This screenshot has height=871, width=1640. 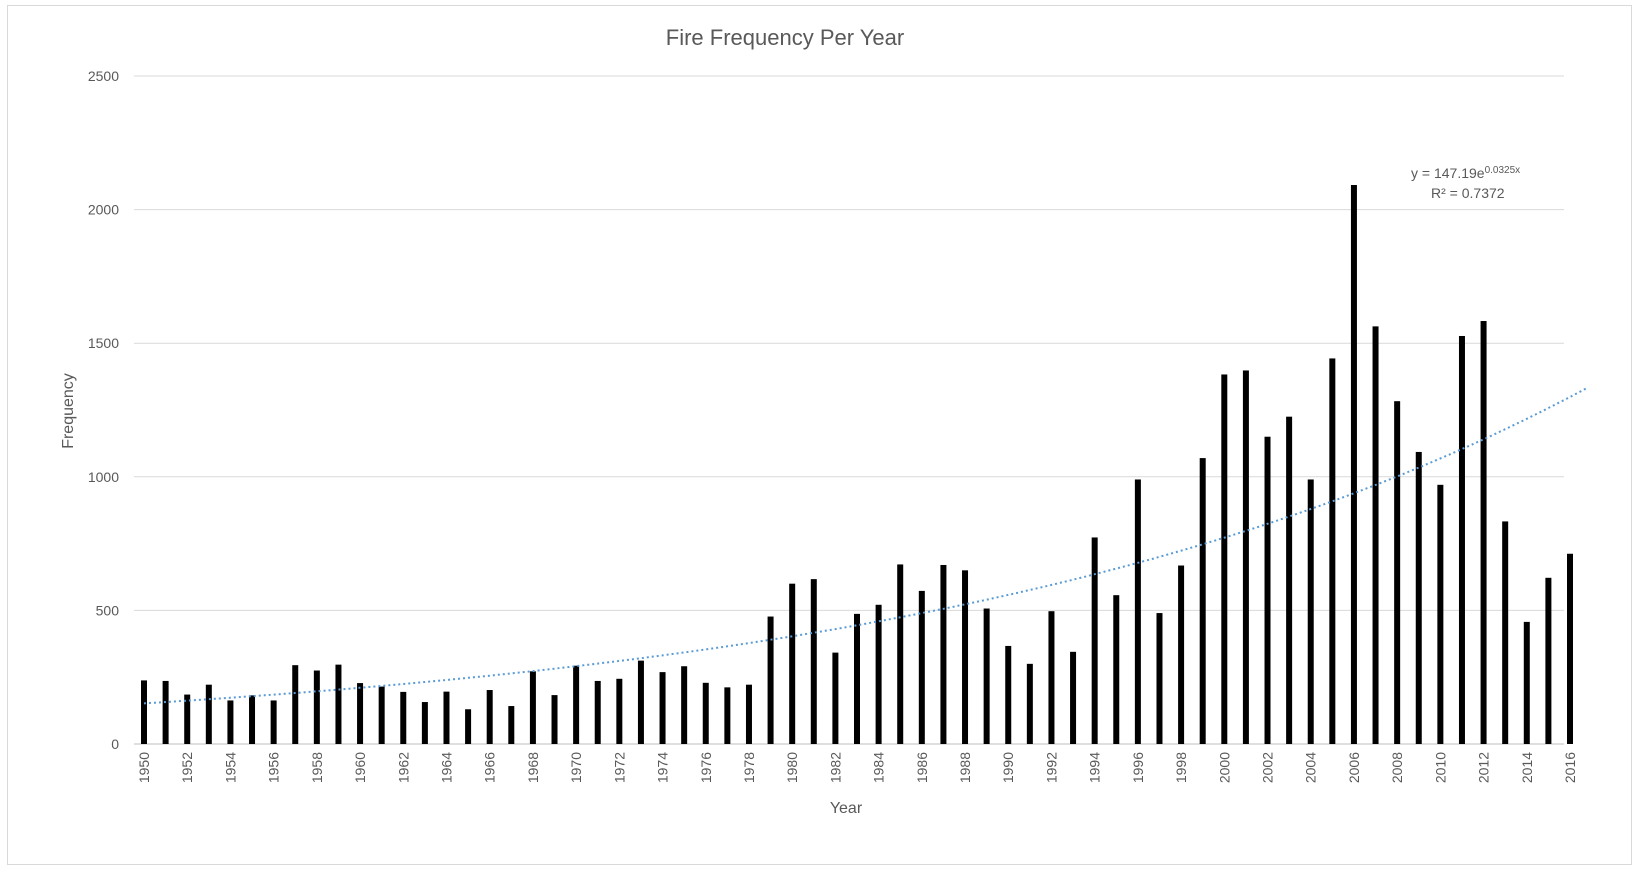 What do you see at coordinates (108, 610) in the screenshot?
I see `y-tick-label: 500` at bounding box center [108, 610].